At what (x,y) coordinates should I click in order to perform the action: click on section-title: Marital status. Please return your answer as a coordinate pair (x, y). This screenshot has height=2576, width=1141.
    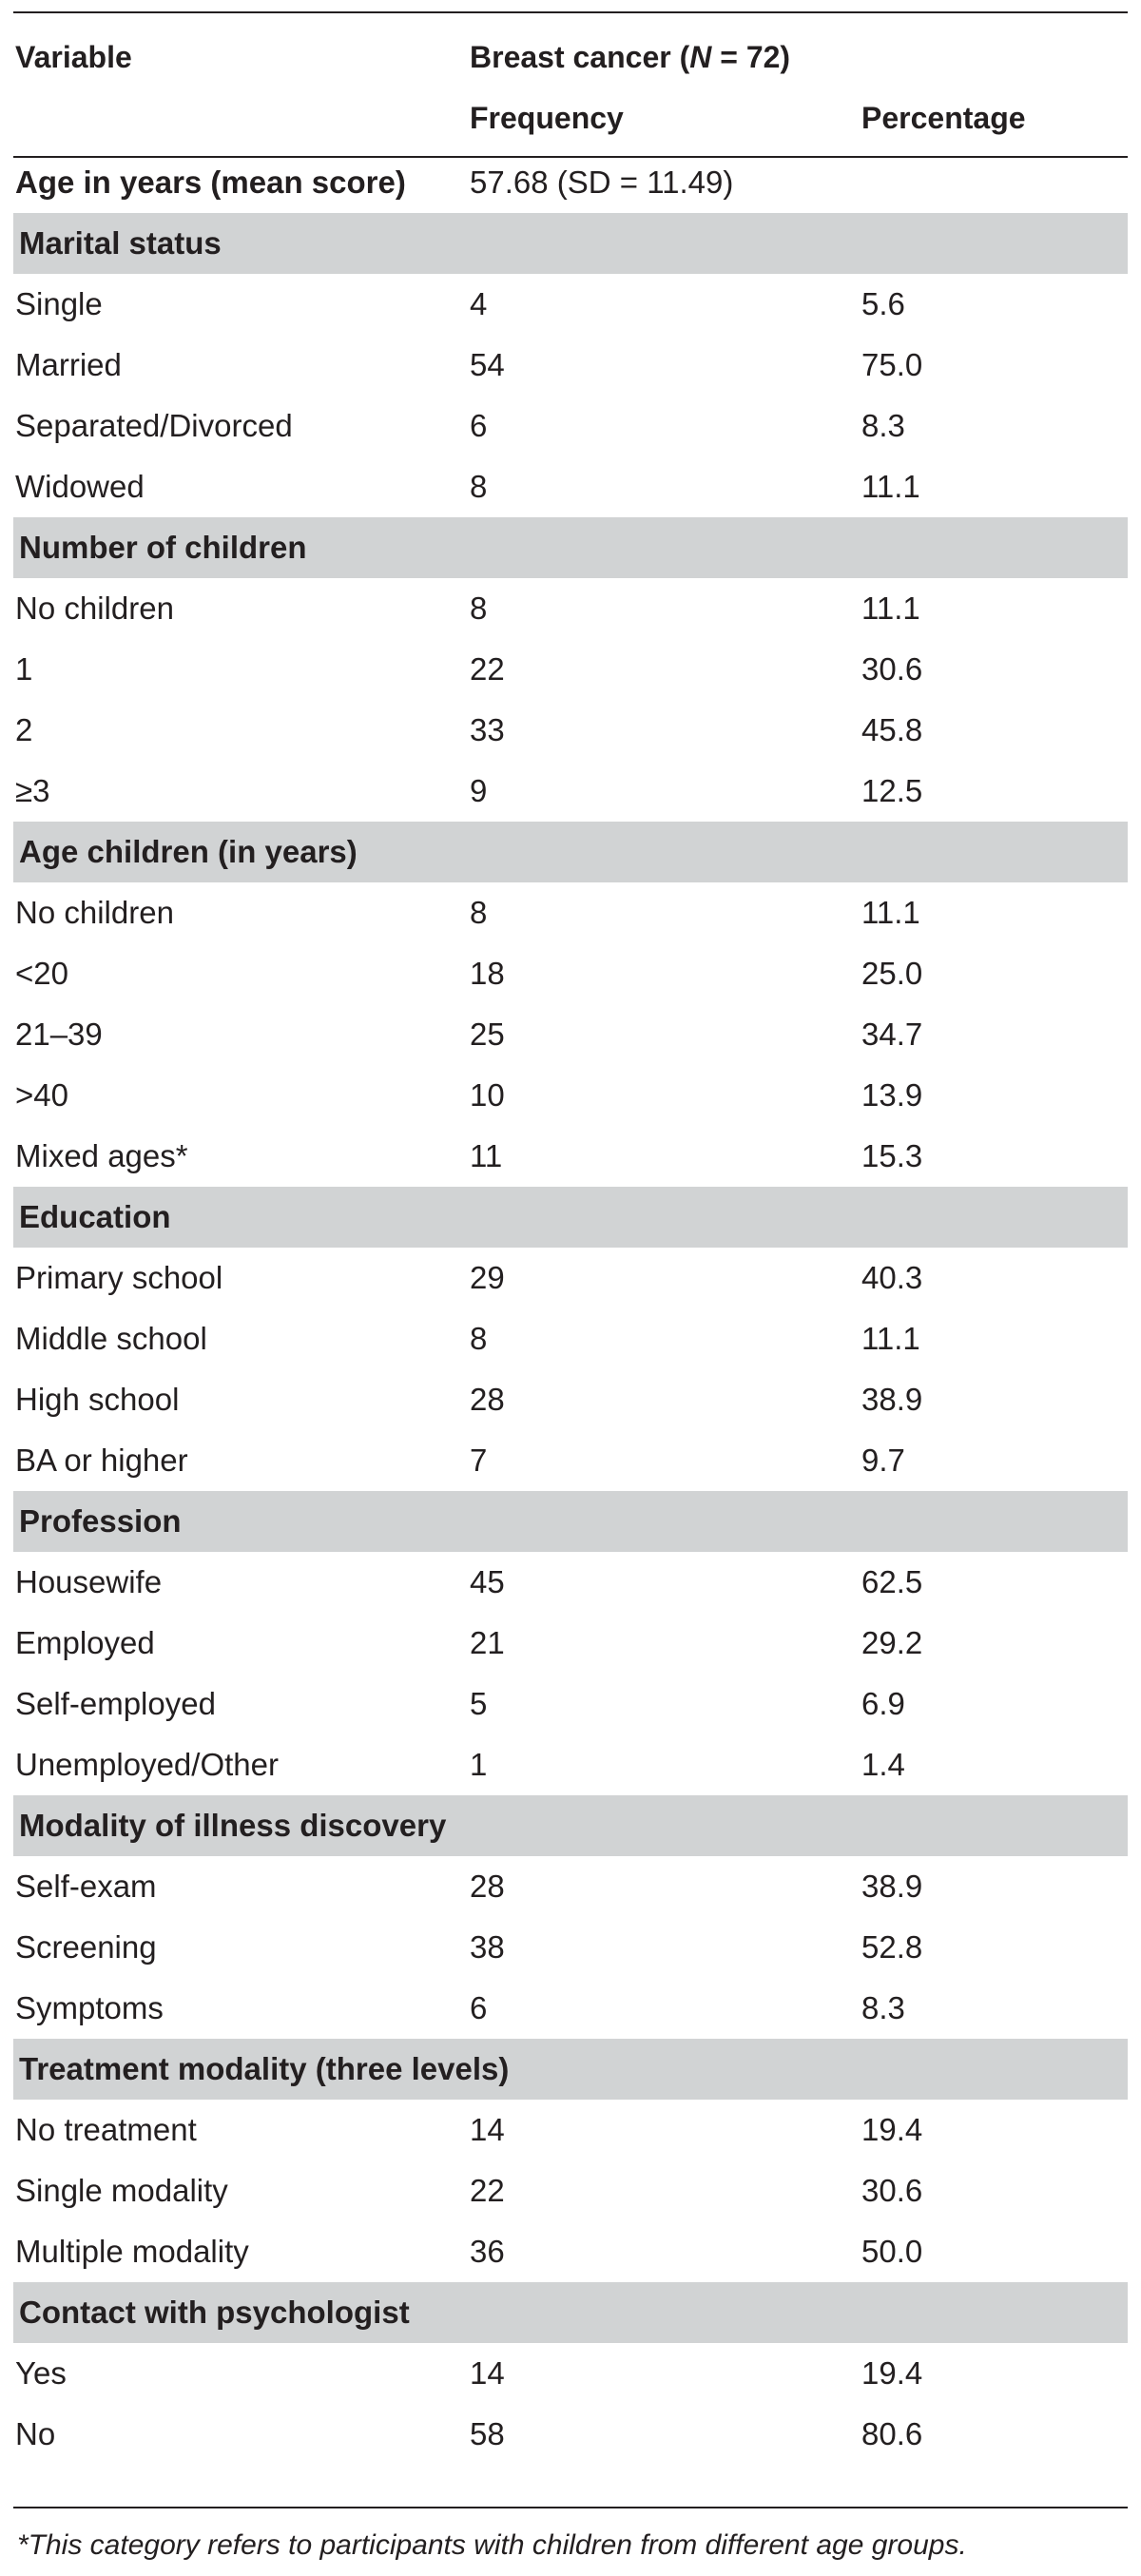
    Looking at the image, I should click on (120, 243).